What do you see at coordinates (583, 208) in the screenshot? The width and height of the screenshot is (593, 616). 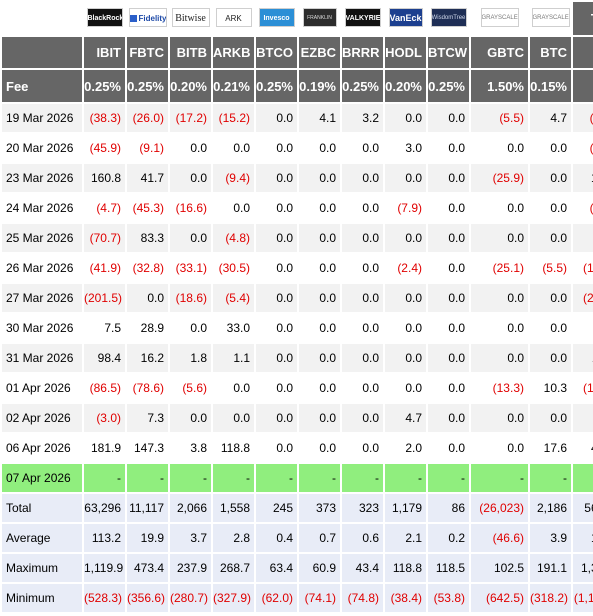 I see `row-total-cell: (74.5)` at bounding box center [583, 208].